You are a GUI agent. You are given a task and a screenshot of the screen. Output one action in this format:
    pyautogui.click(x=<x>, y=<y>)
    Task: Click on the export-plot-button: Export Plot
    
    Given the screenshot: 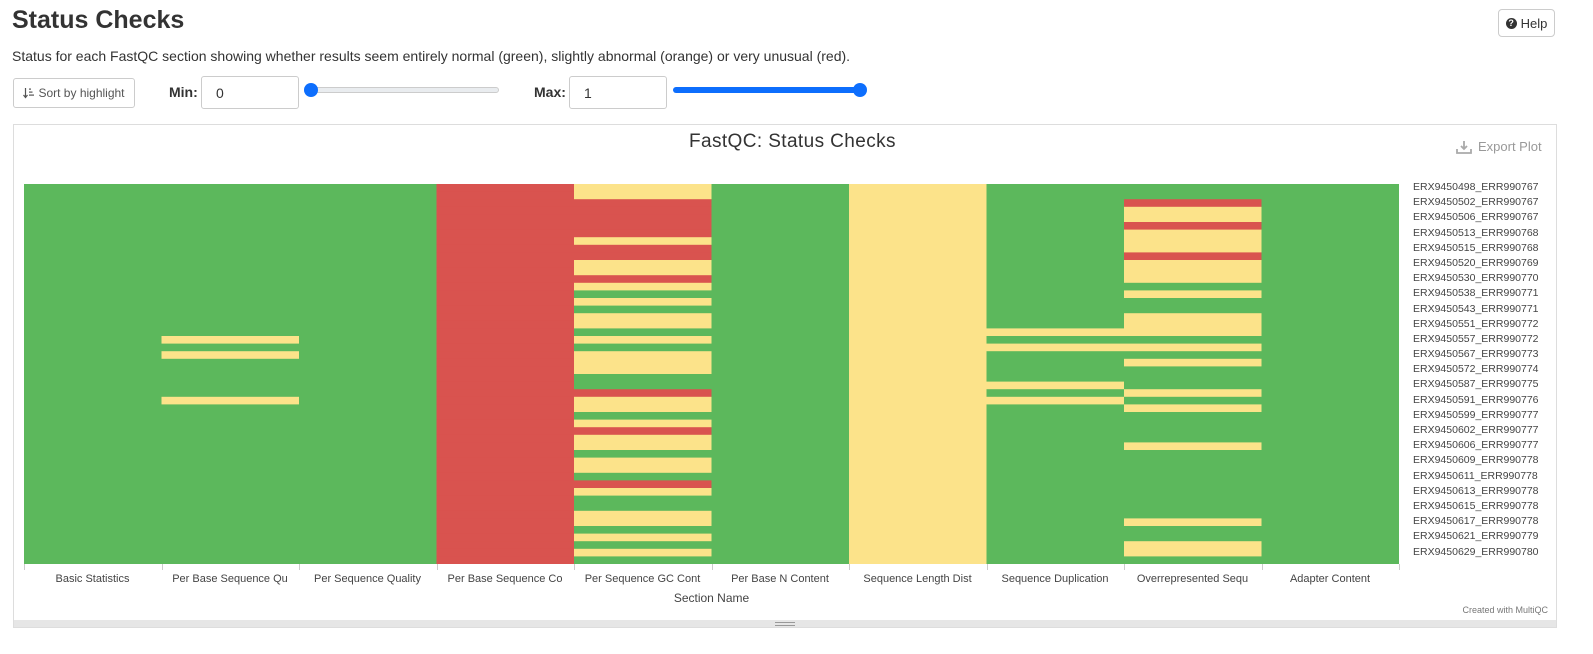 What is the action you would take?
    pyautogui.click(x=1499, y=146)
    